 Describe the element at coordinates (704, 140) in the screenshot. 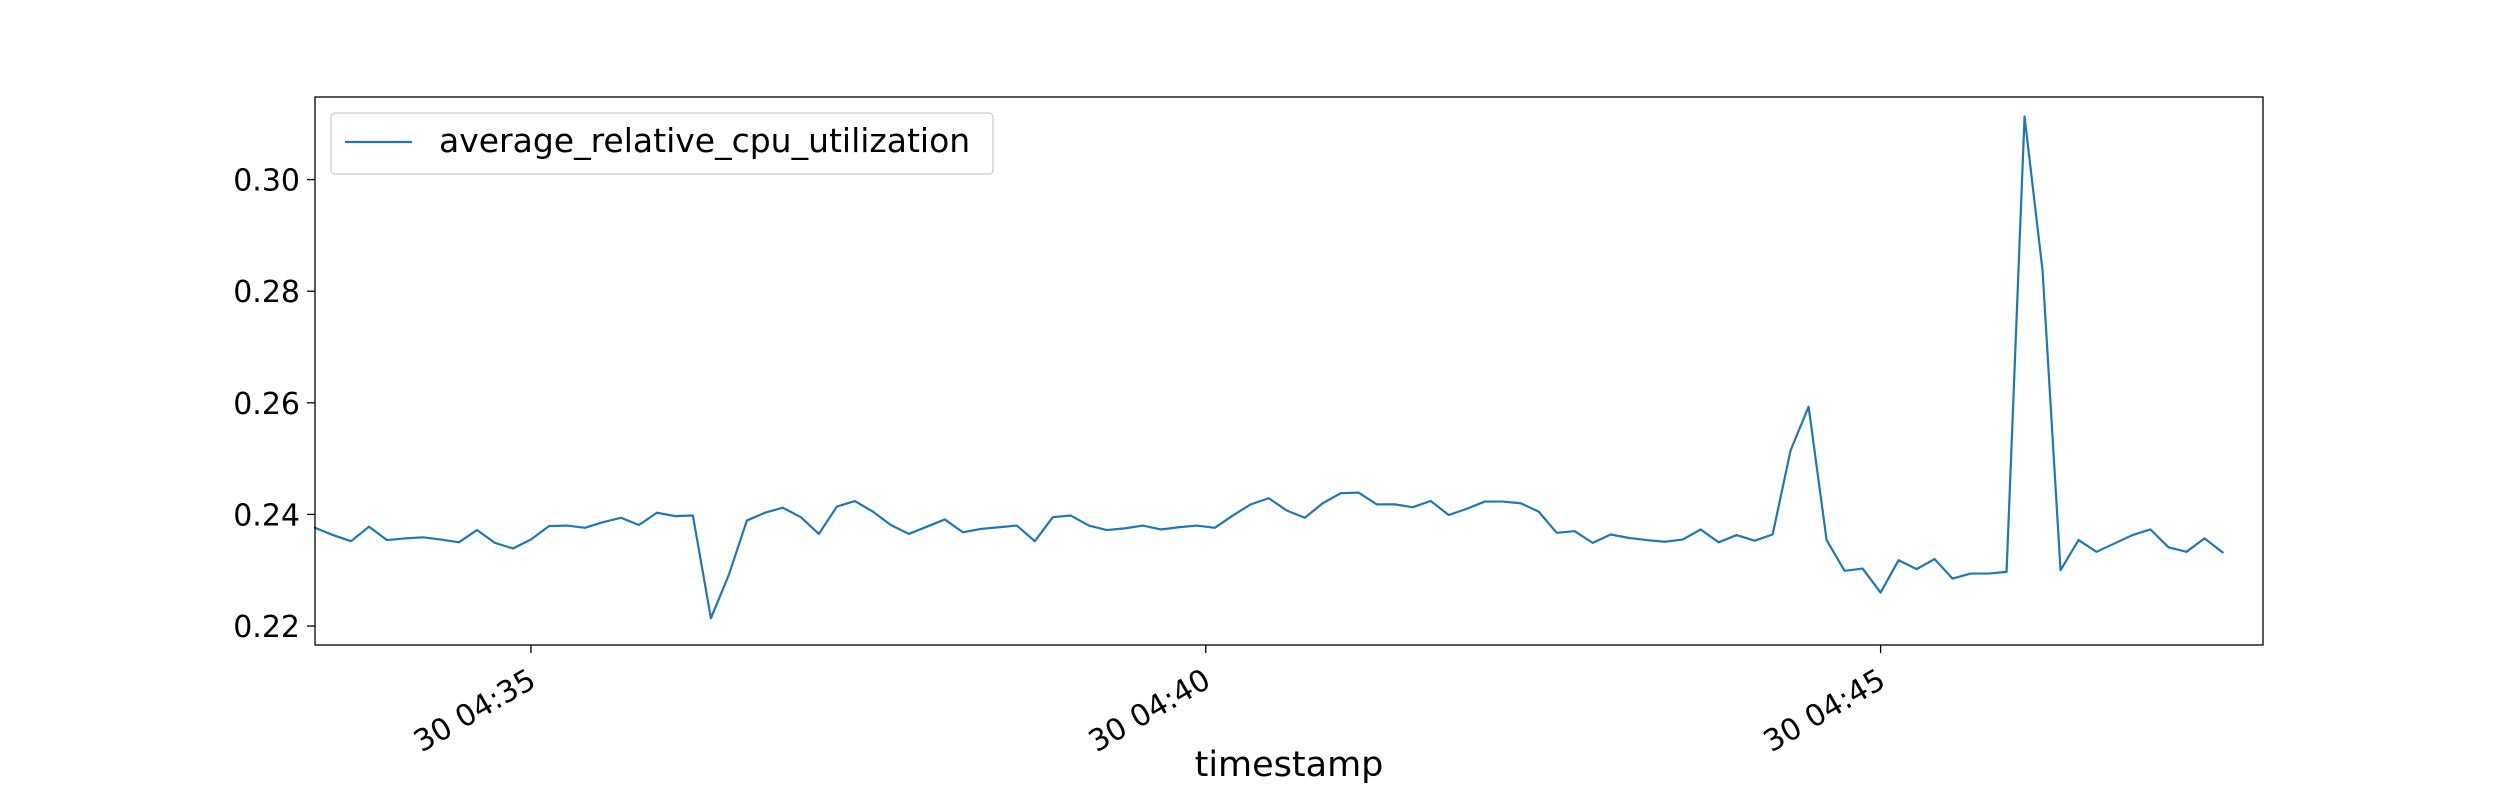

I see `legend-series-label: average_relative_cpu_utilization` at that location.